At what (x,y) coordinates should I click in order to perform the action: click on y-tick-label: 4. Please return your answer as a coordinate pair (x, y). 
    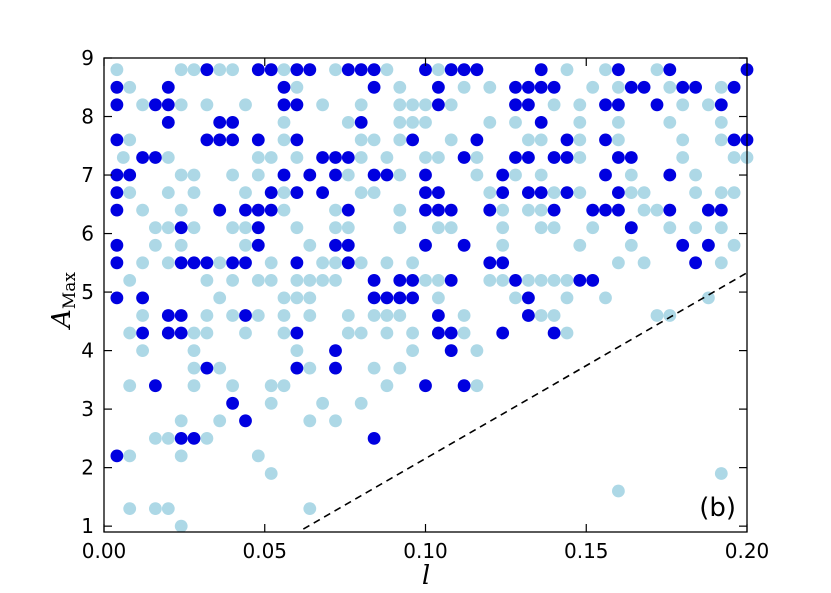
    Looking at the image, I should click on (87, 351).